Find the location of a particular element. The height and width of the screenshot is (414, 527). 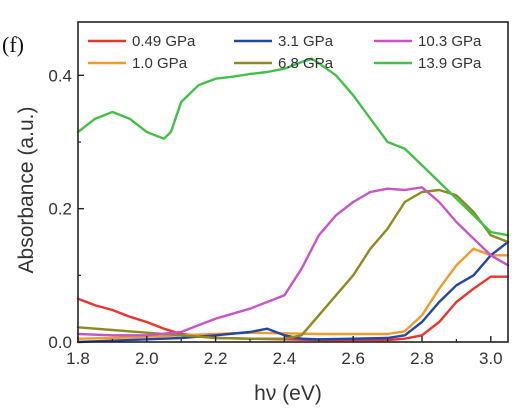

x-axis-ticks: 1.8 2.0 2.2 2.4 2.6 2.8 3.0 is located at coordinates (284, 352).